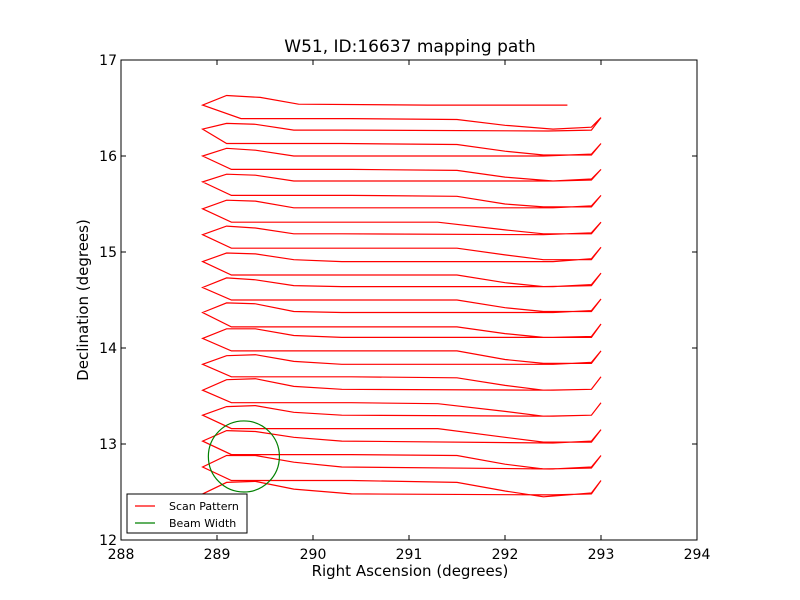 The width and height of the screenshot is (800, 600). I want to click on y-tick-label: 15, so click(108, 253).